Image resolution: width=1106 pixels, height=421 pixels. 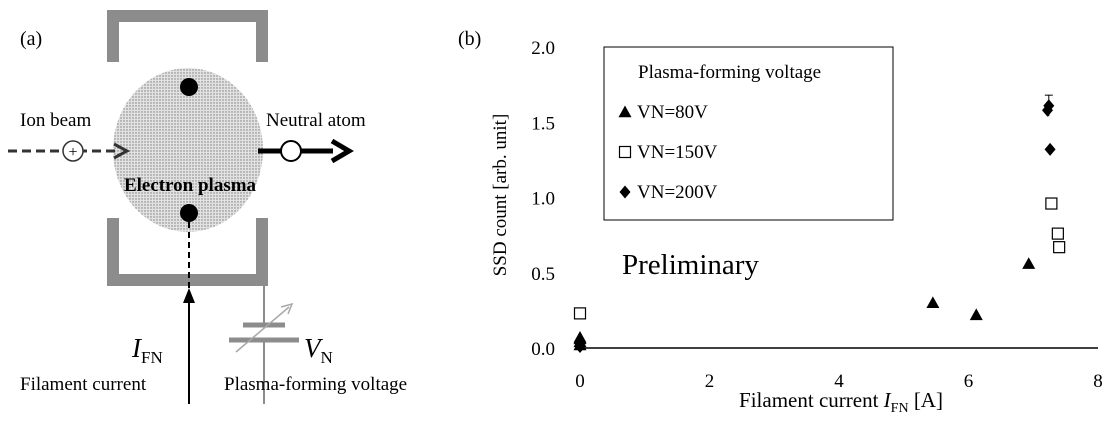 I want to click on vn-label: VN, so click(x=318, y=350).